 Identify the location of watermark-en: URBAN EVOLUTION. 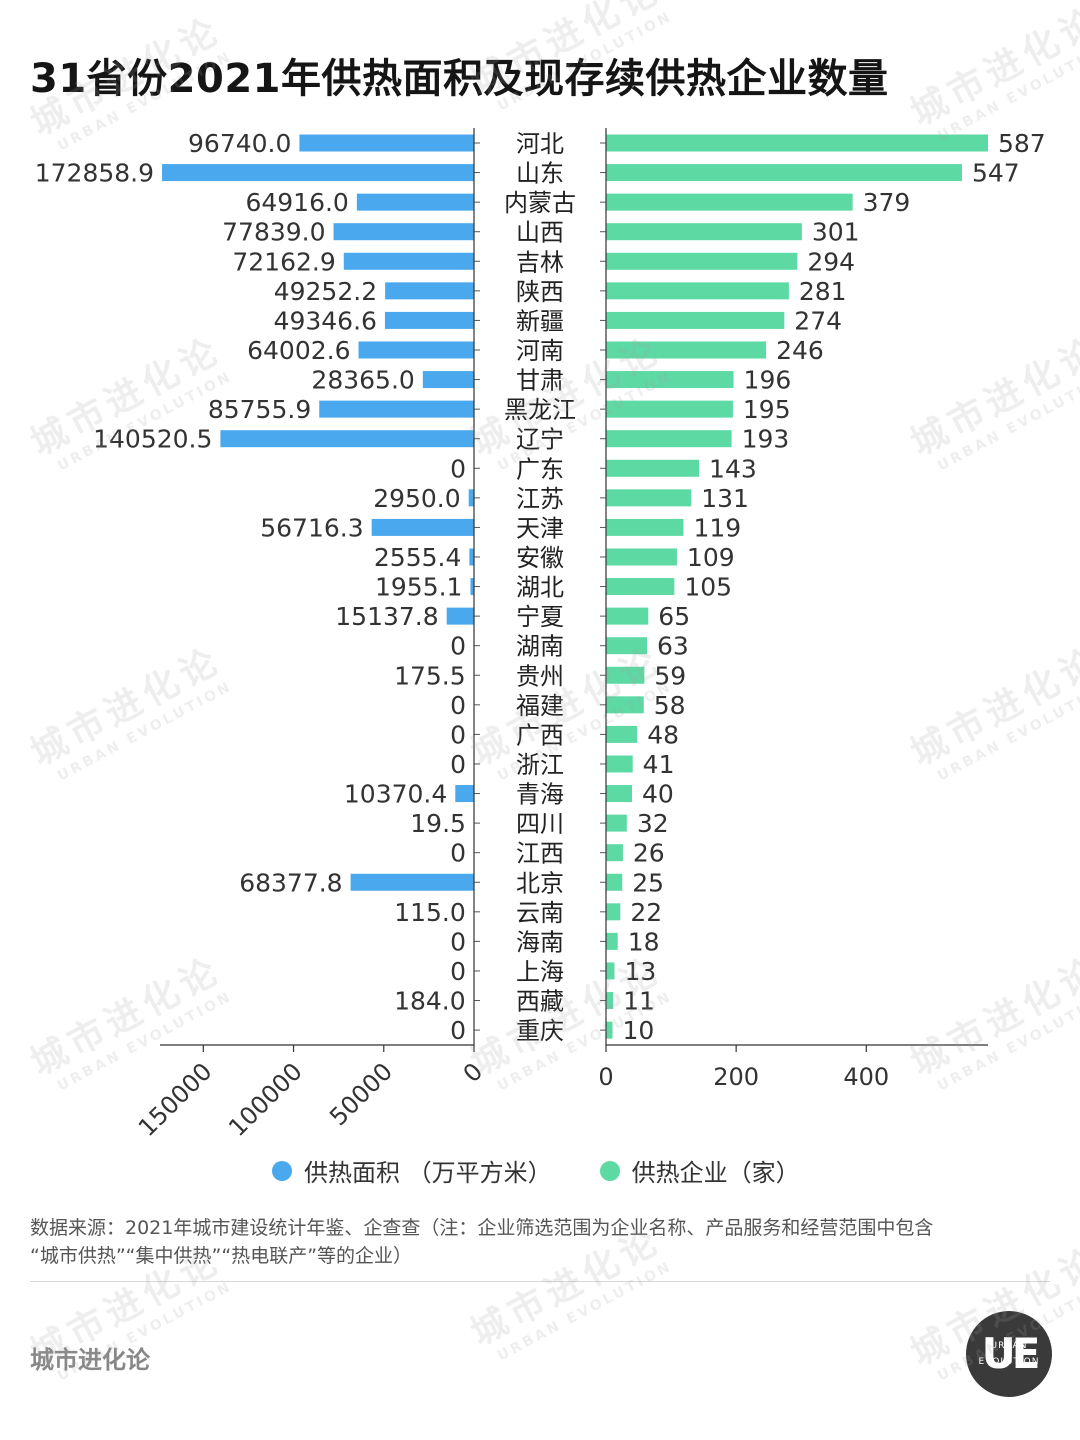
(585, 1311).